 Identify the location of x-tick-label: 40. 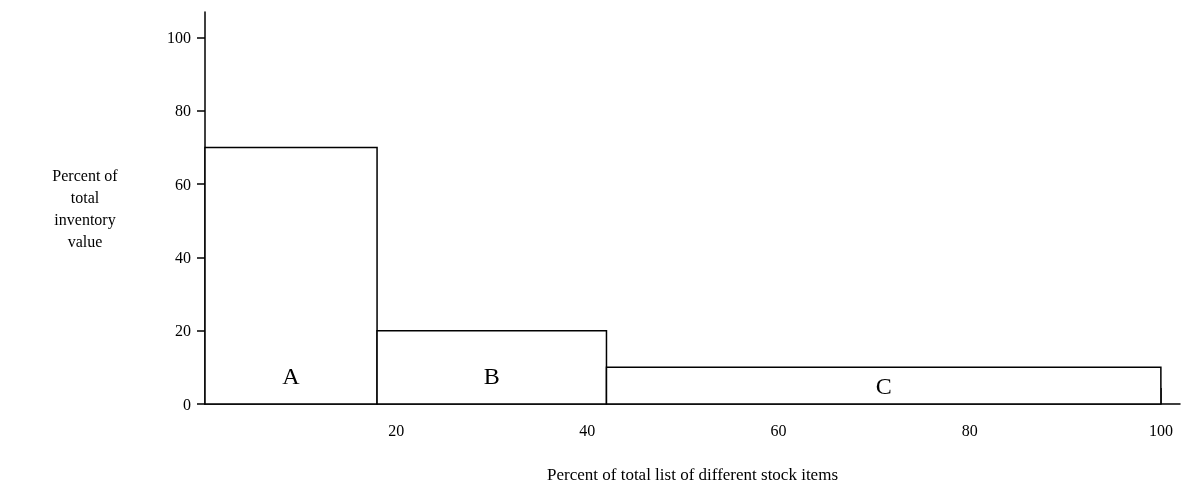
(587, 430).